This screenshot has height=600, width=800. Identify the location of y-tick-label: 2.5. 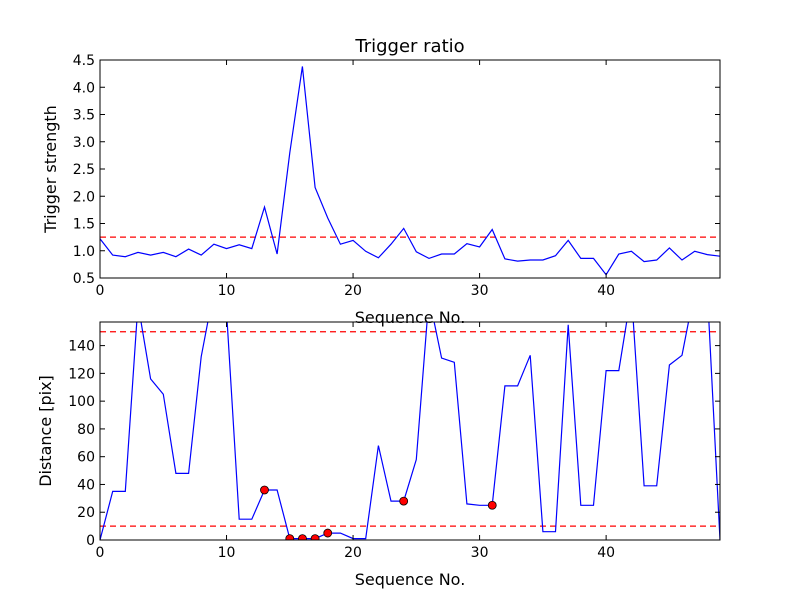
(84, 170).